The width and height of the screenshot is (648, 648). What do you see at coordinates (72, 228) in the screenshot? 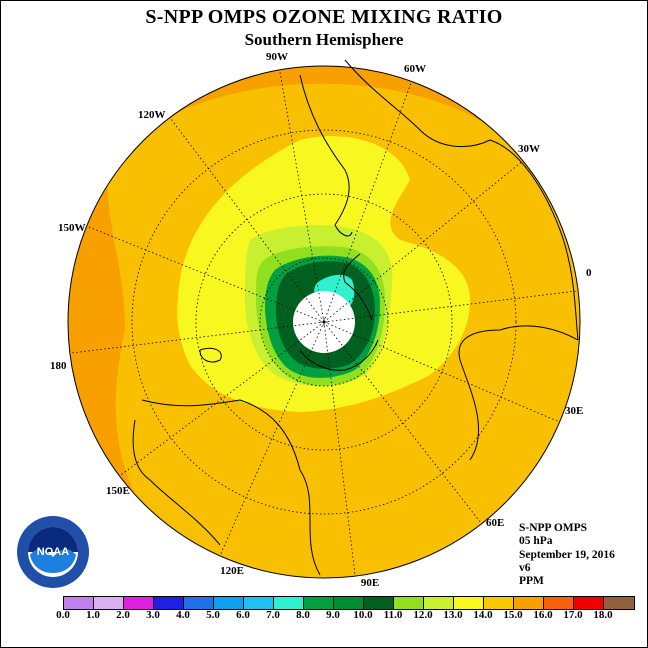
I see `longitude-label: 150W` at bounding box center [72, 228].